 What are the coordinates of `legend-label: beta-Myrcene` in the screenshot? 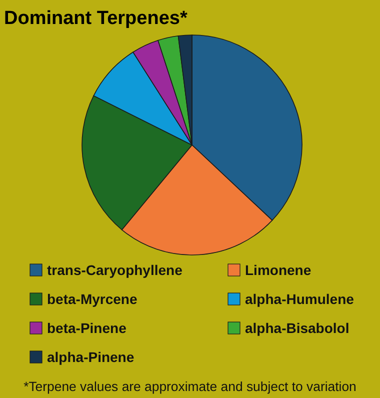 It's located at (92, 299).